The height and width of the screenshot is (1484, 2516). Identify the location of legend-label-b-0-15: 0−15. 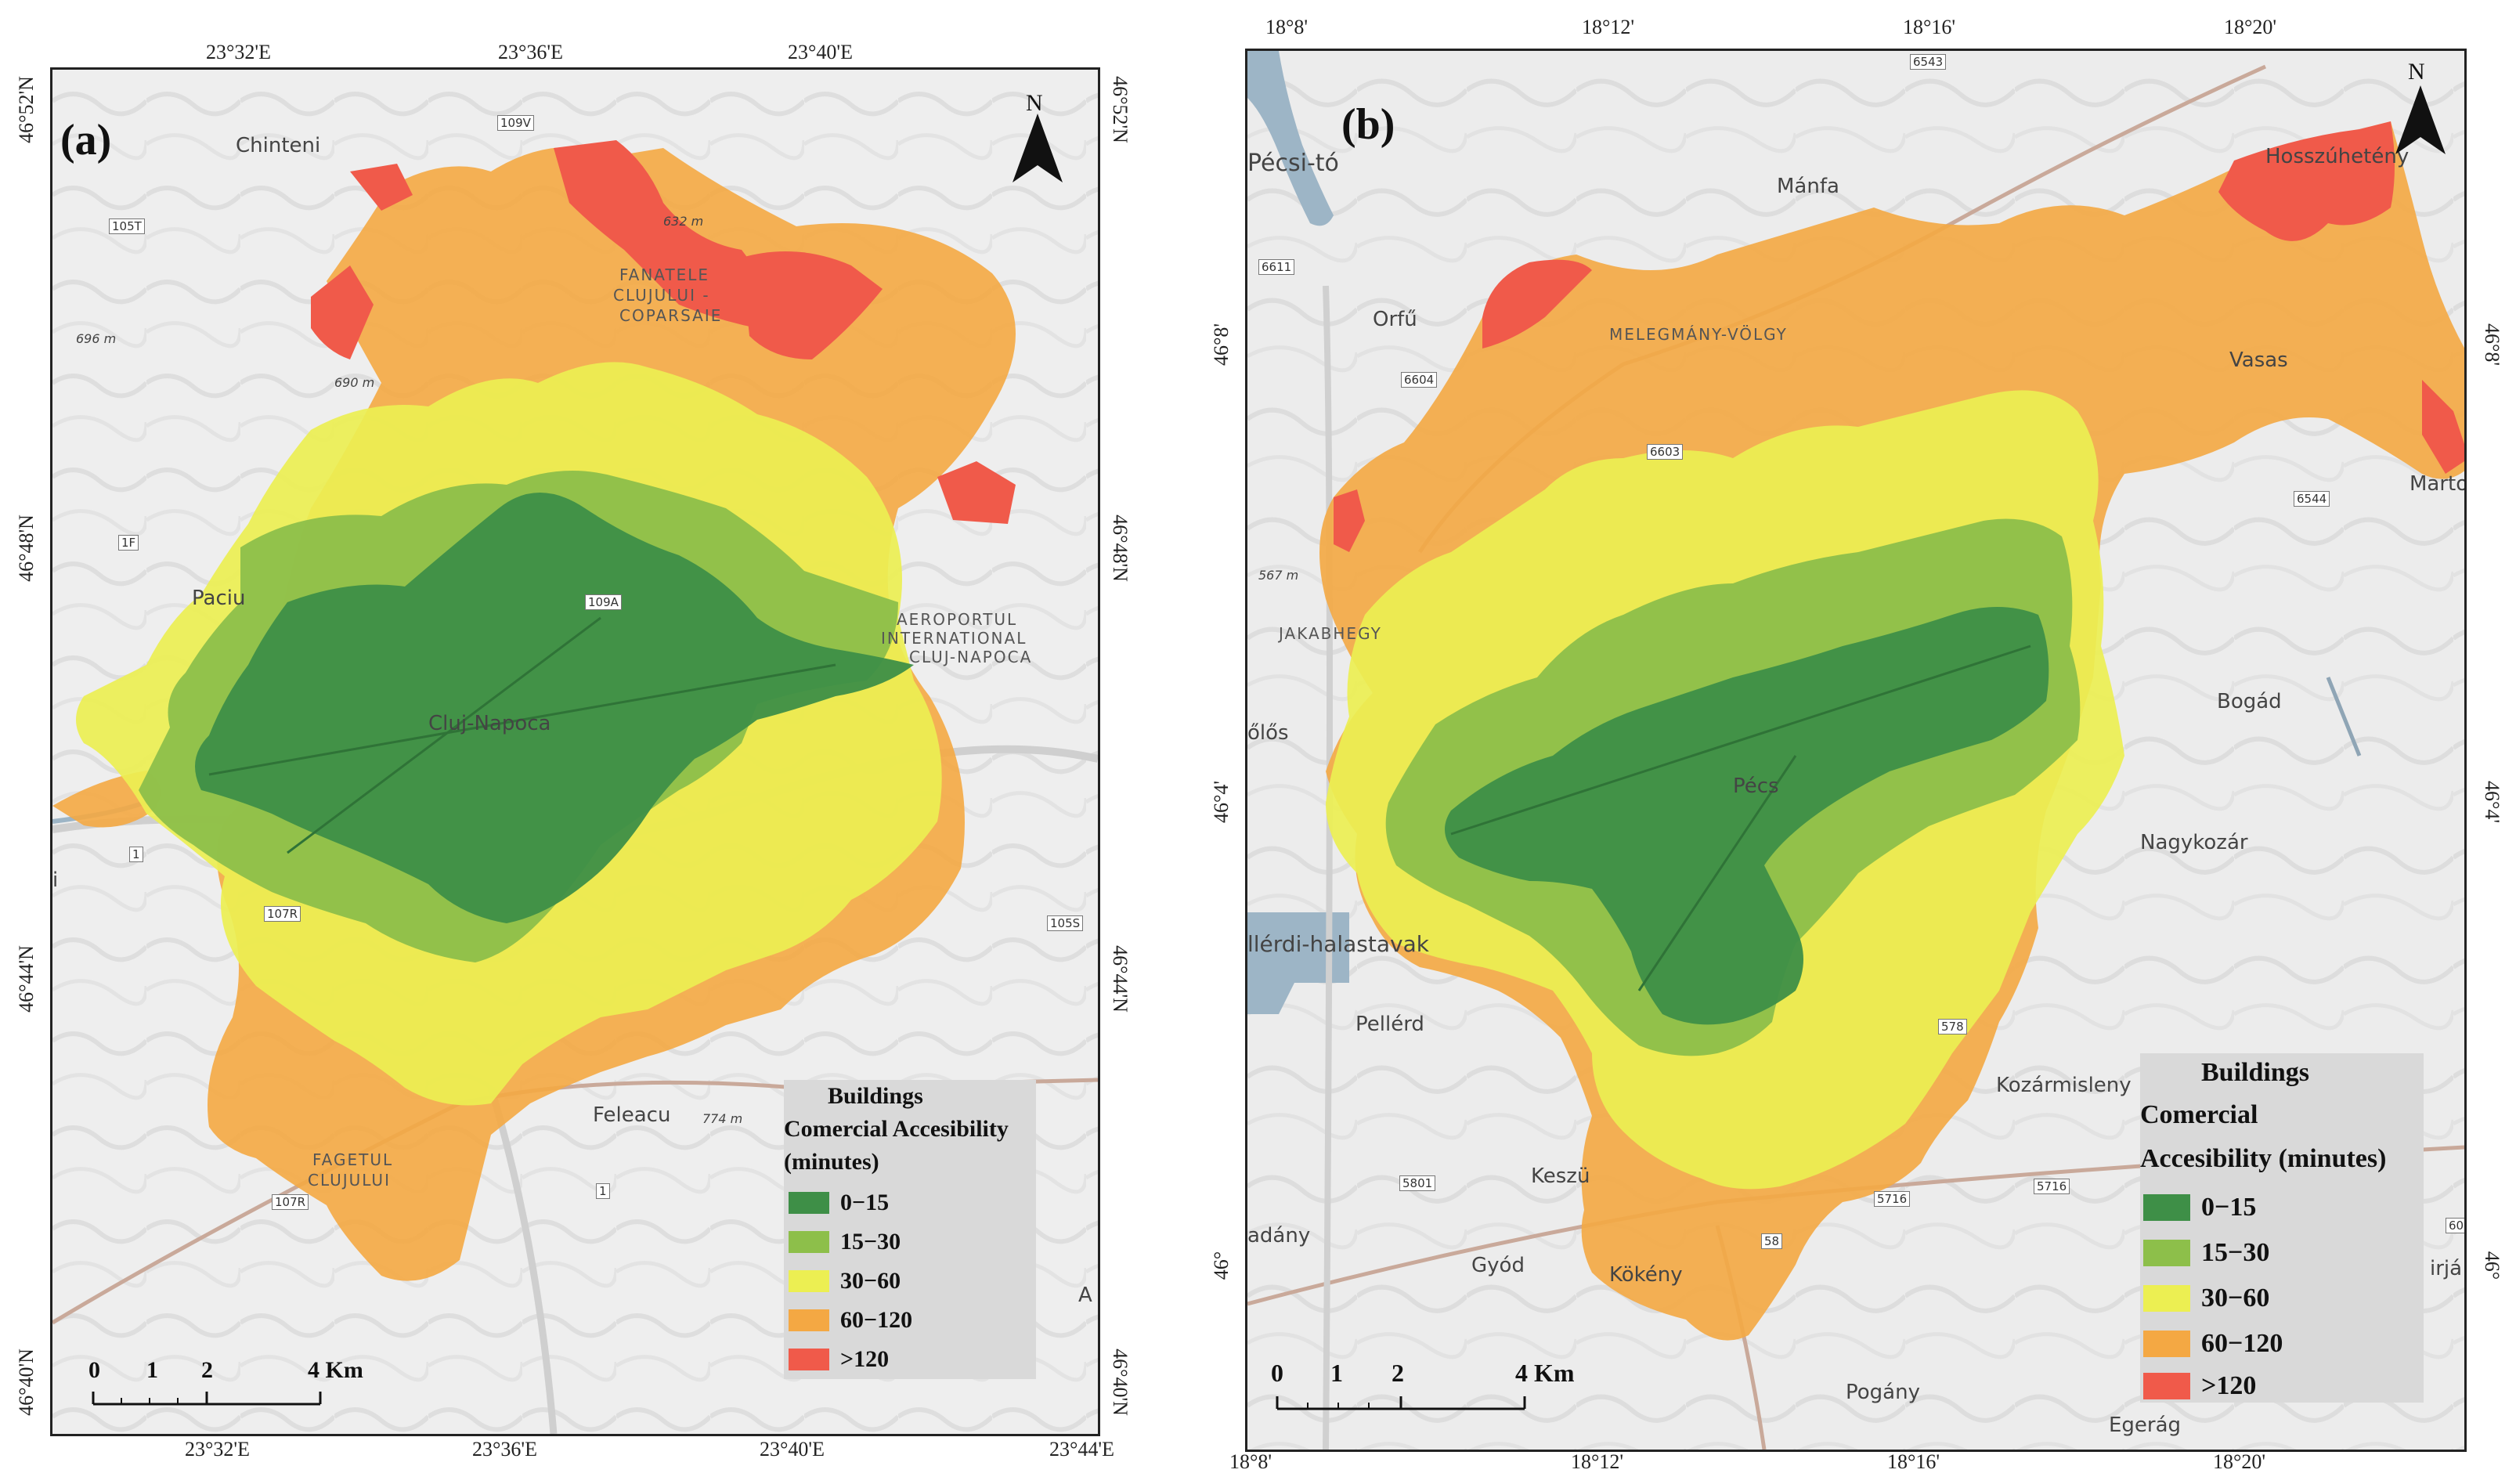
(2229, 1207).